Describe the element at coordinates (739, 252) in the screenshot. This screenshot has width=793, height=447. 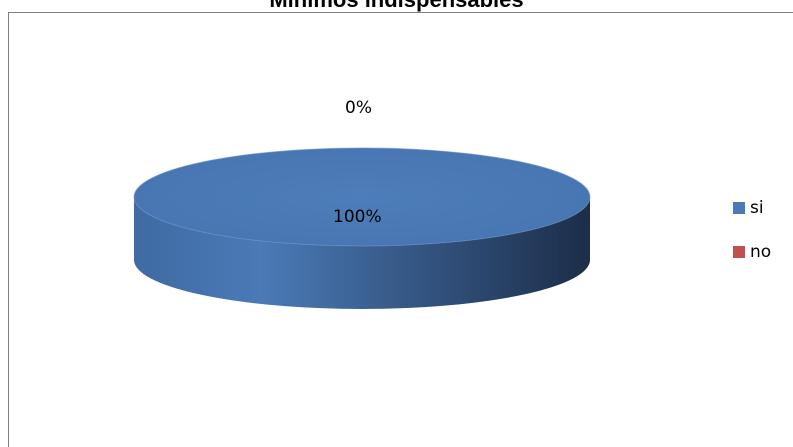
I see `legend-swatch-no` at that location.